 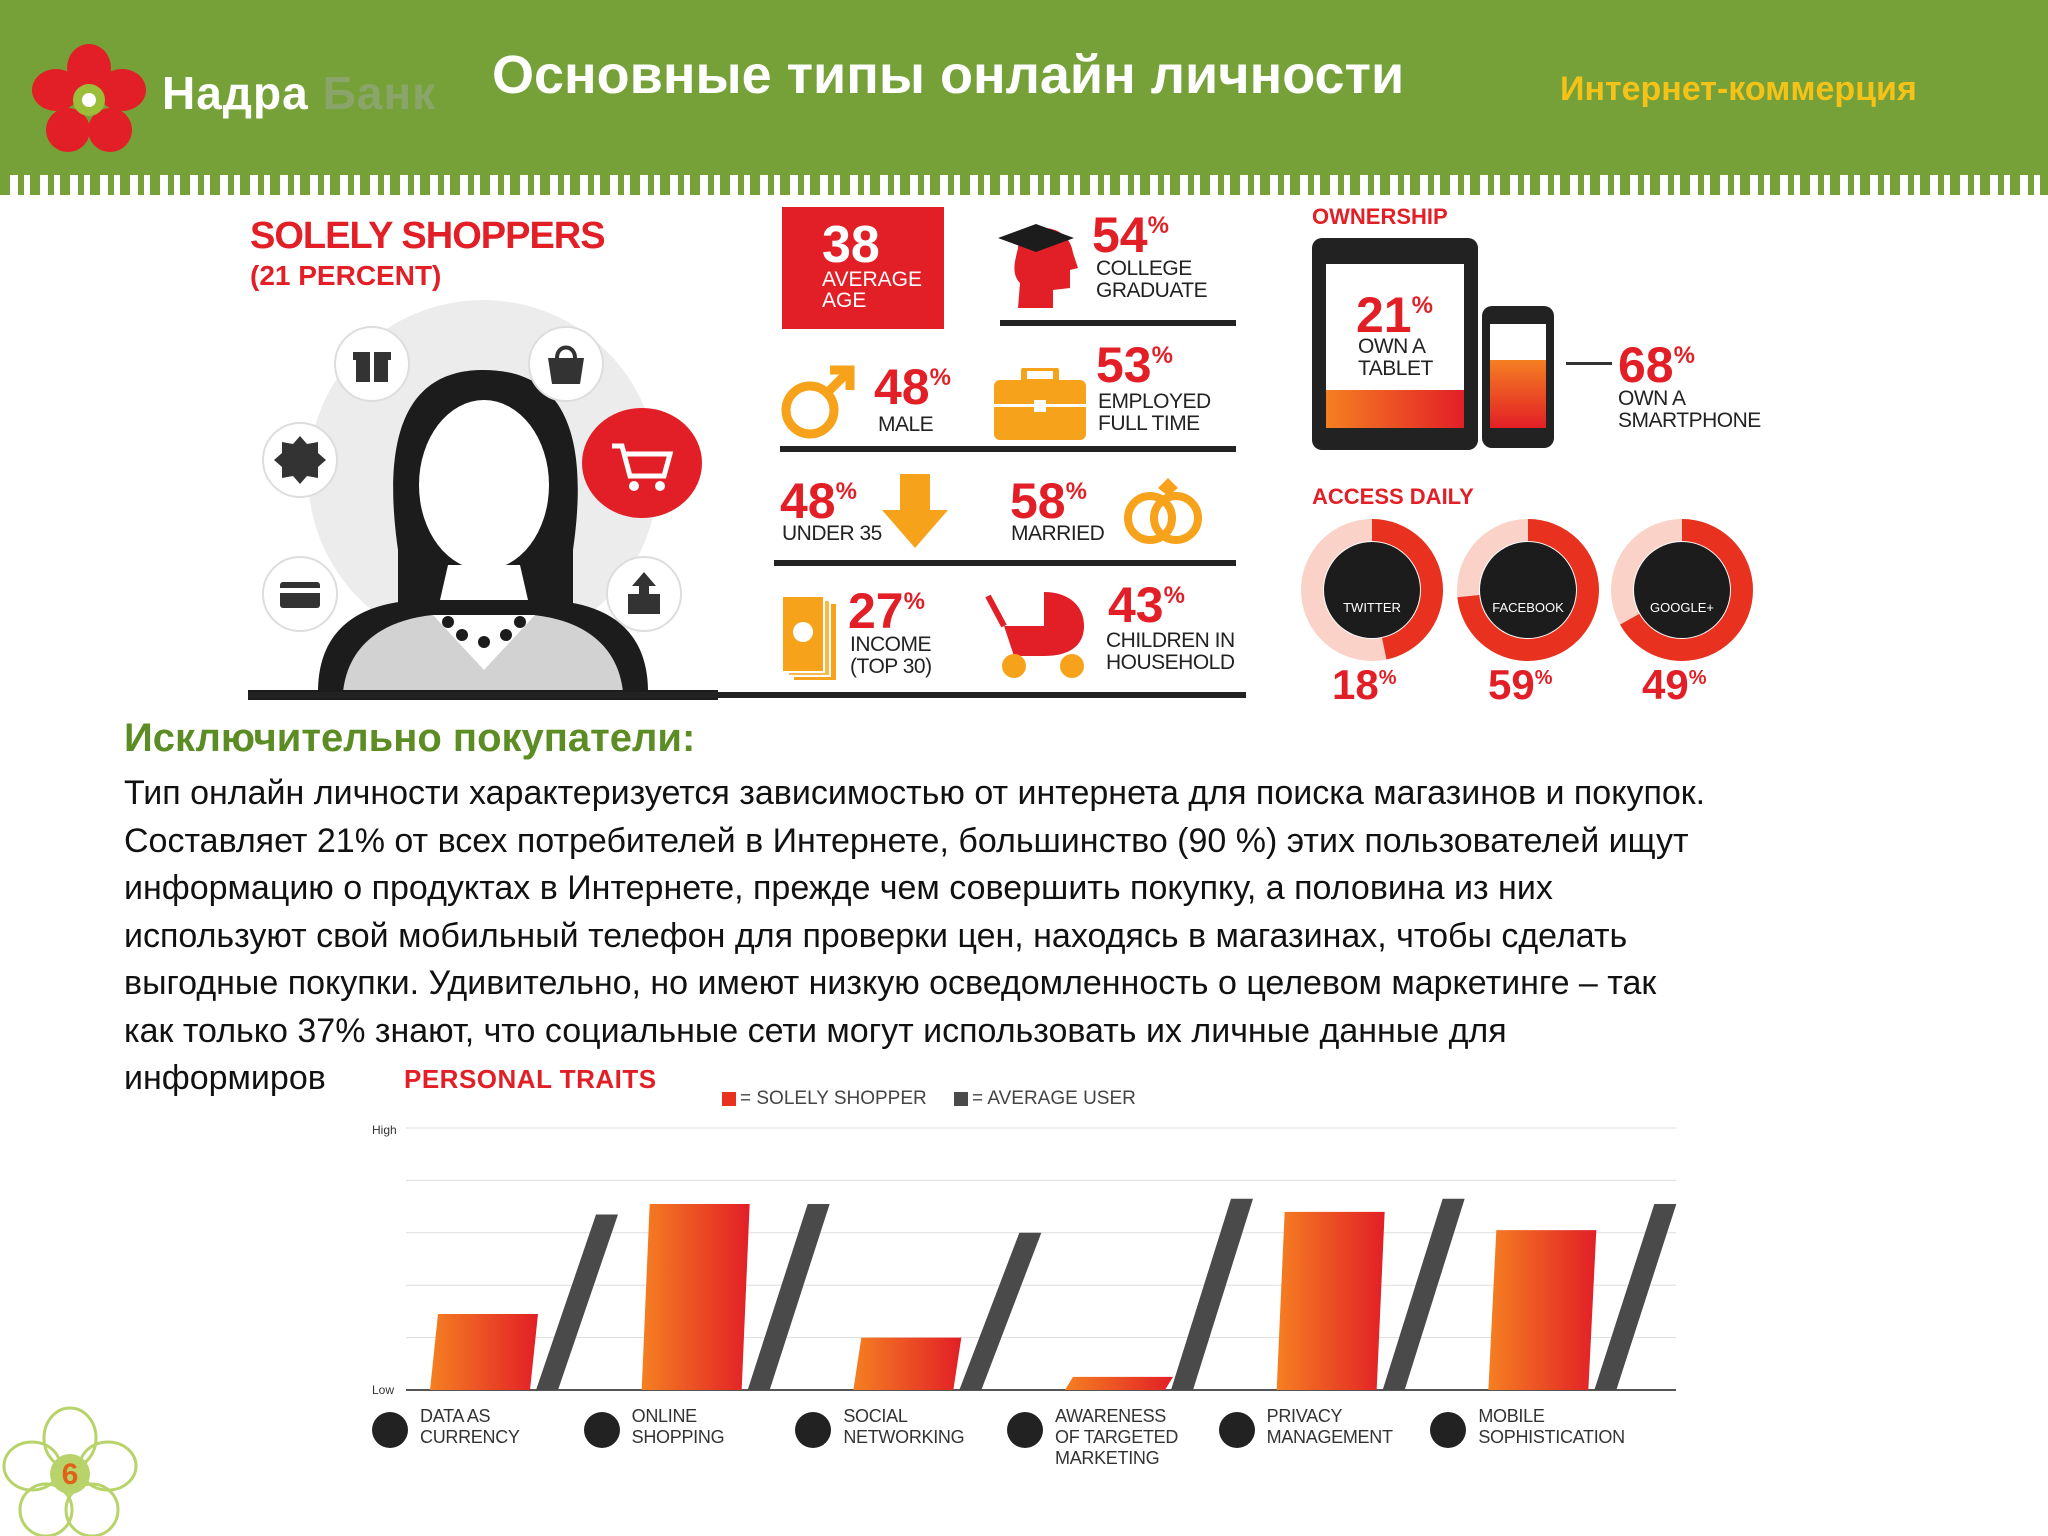 What do you see at coordinates (530, 1079) in the screenshot?
I see `chart-title: PERSONAL TRAITS` at bounding box center [530, 1079].